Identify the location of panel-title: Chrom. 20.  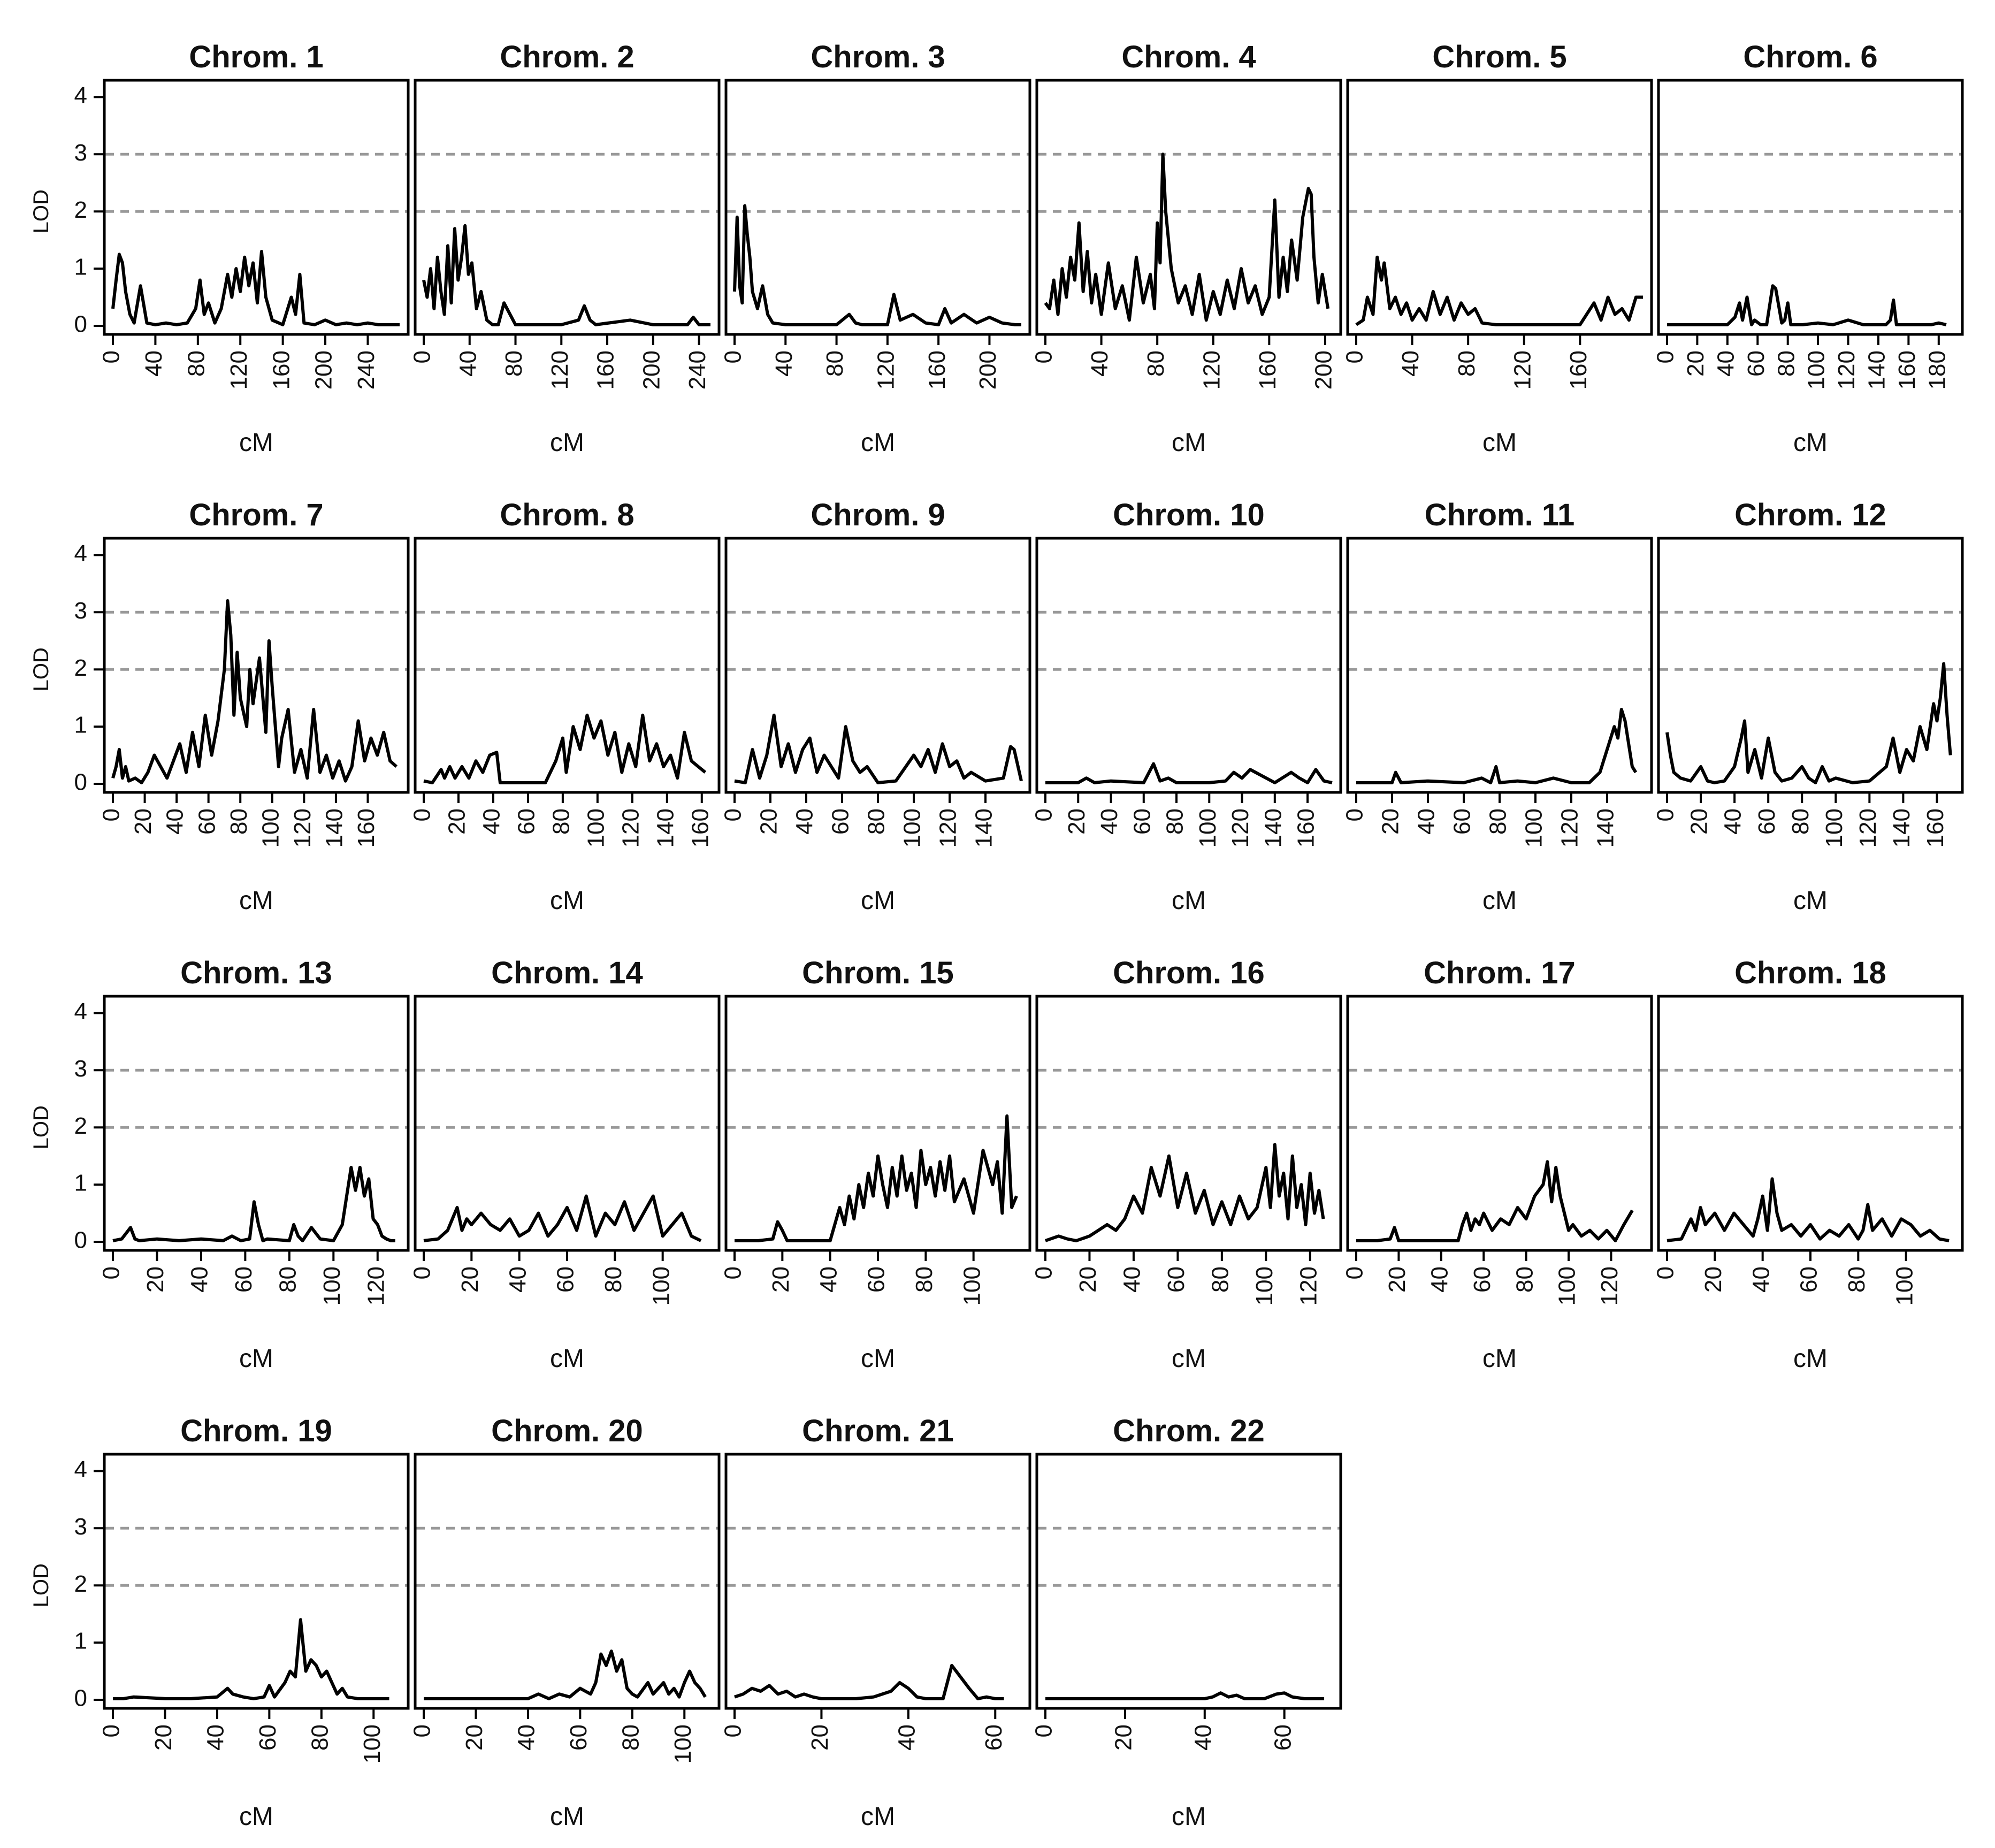
(567, 1431).